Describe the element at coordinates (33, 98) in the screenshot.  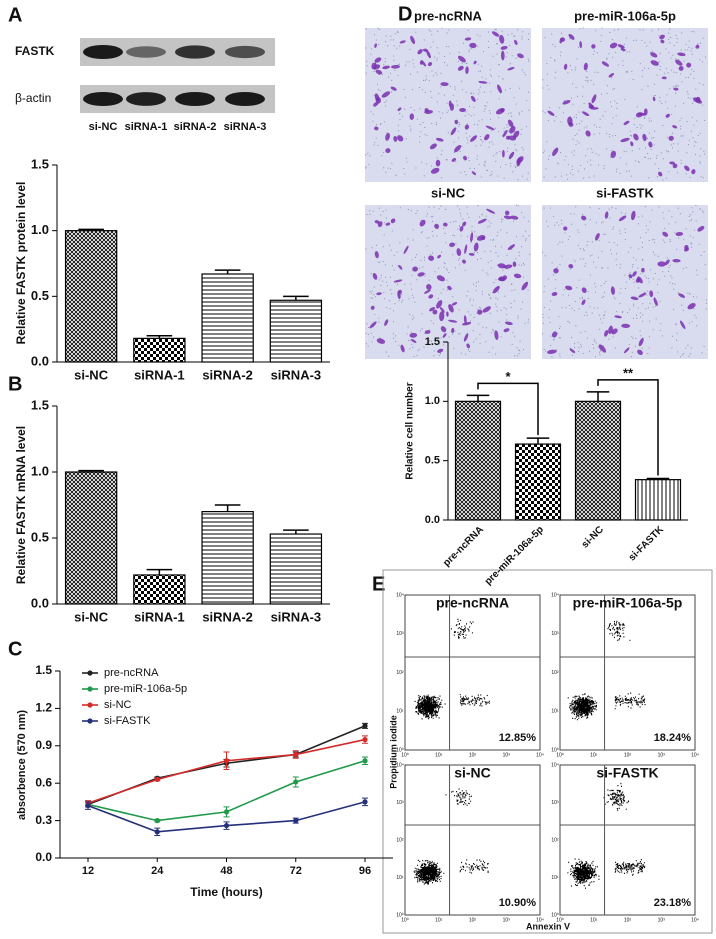
I see `blot-row-label: β-actin` at that location.